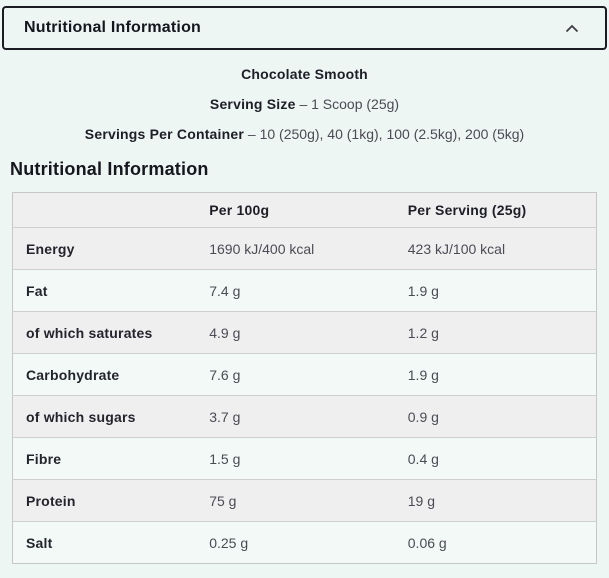  I want to click on nutrient-label: of which sugars, so click(109, 416).